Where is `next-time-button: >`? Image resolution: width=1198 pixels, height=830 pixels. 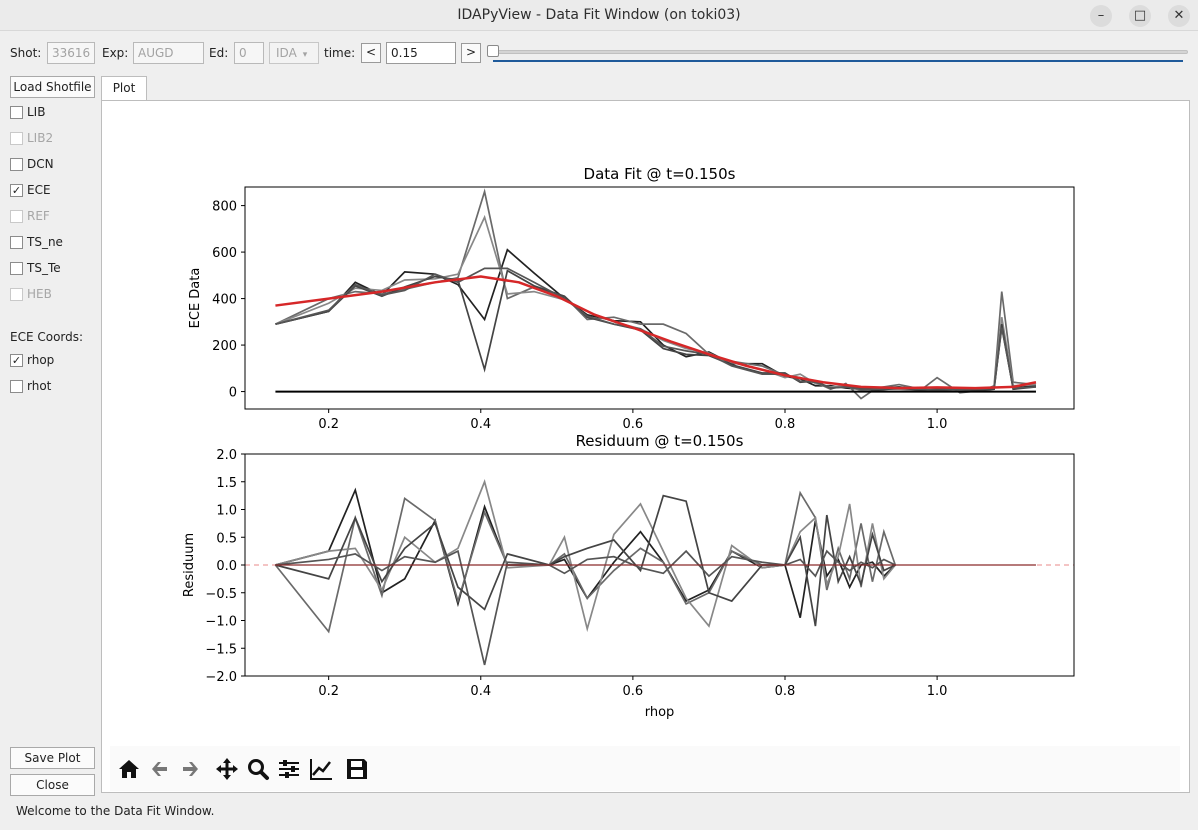
next-time-button: > is located at coordinates (471, 53).